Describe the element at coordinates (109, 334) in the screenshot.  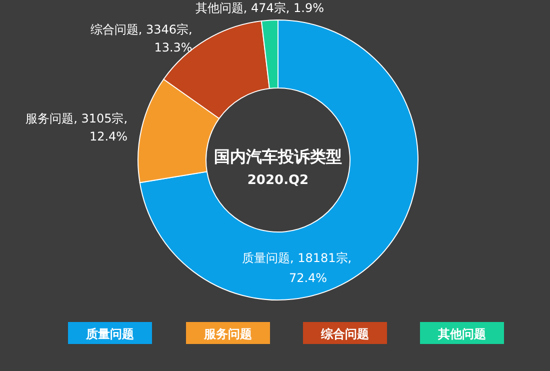
I see `legend-label: 质量问题` at that location.